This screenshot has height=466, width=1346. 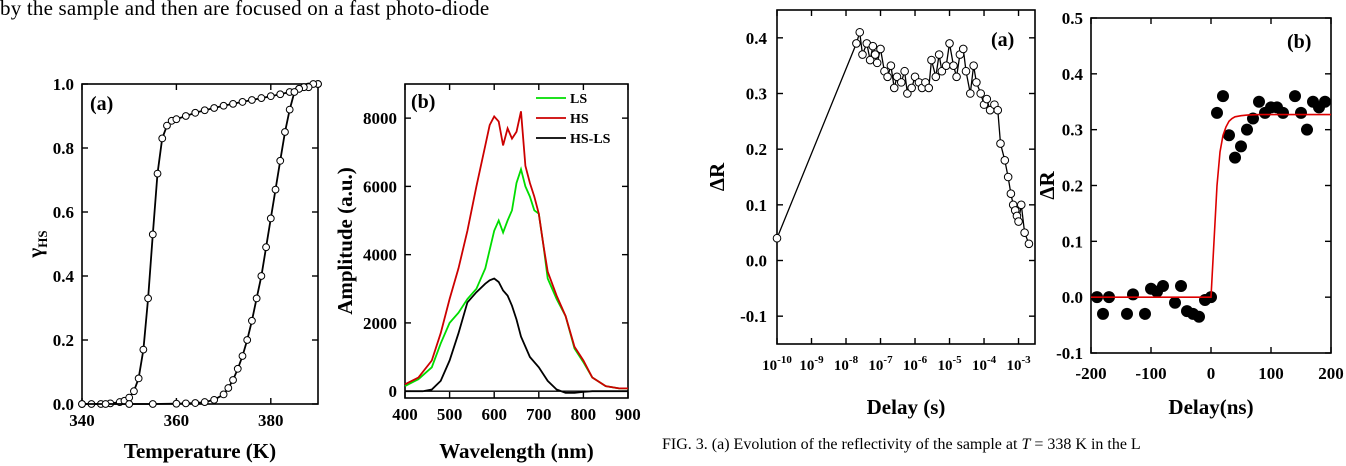 What do you see at coordinates (405, 414) in the screenshot?
I see `x-tick-label: 400` at bounding box center [405, 414].